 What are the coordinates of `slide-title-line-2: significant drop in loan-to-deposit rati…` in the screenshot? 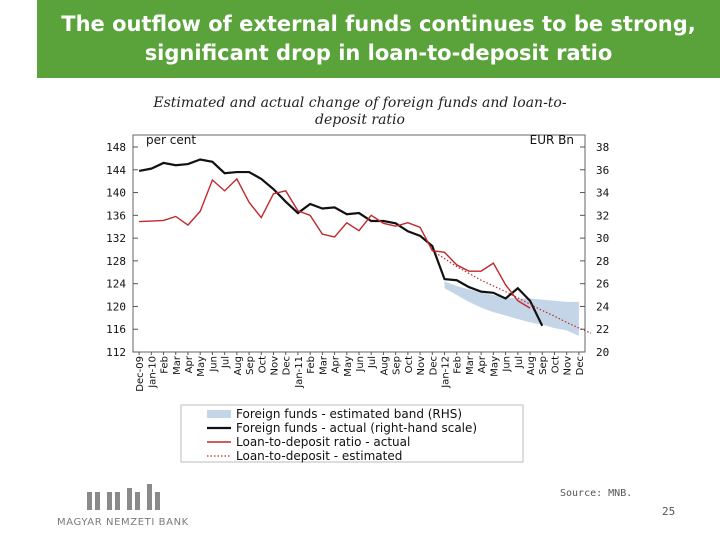 It's located at (378, 53).